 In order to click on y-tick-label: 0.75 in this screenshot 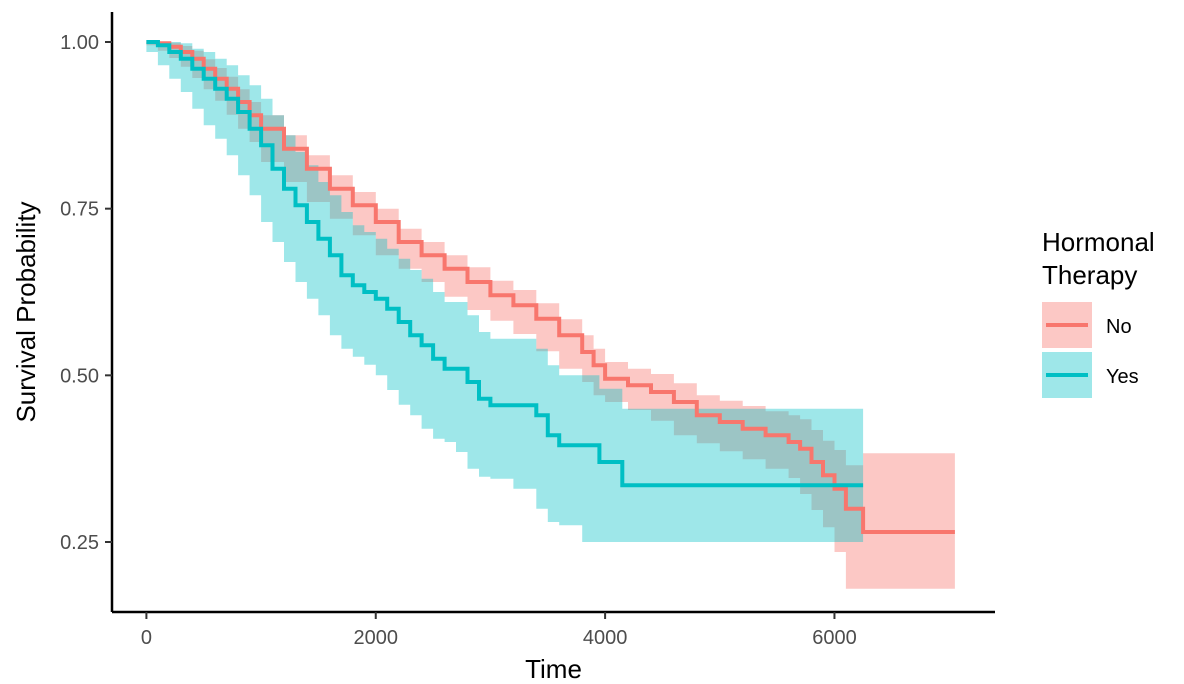, I will do `click(79, 210)`.